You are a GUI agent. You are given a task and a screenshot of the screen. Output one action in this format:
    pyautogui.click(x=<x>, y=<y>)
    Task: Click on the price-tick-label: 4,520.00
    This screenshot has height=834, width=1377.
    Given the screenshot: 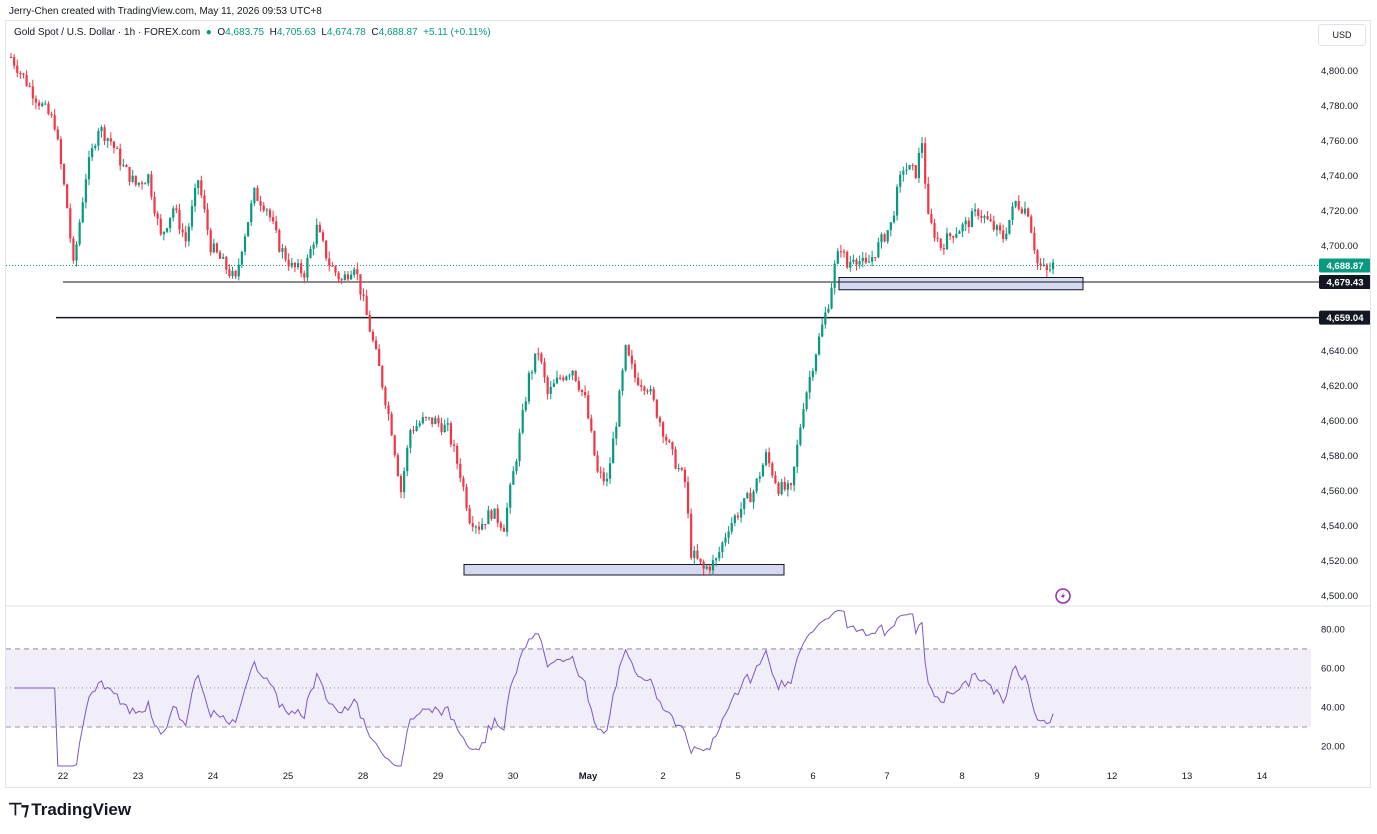 What is the action you would take?
    pyautogui.click(x=1339, y=561)
    